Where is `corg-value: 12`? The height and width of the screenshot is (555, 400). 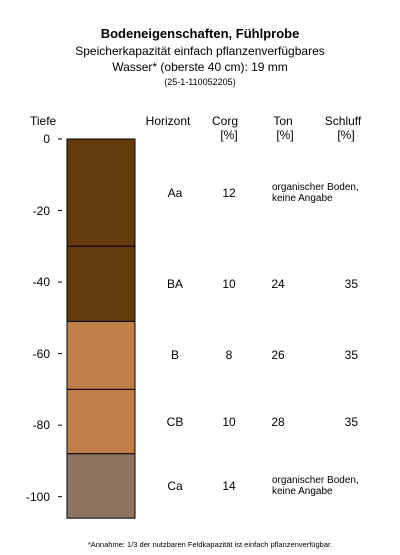
corg-value: 12 is located at coordinates (229, 192).